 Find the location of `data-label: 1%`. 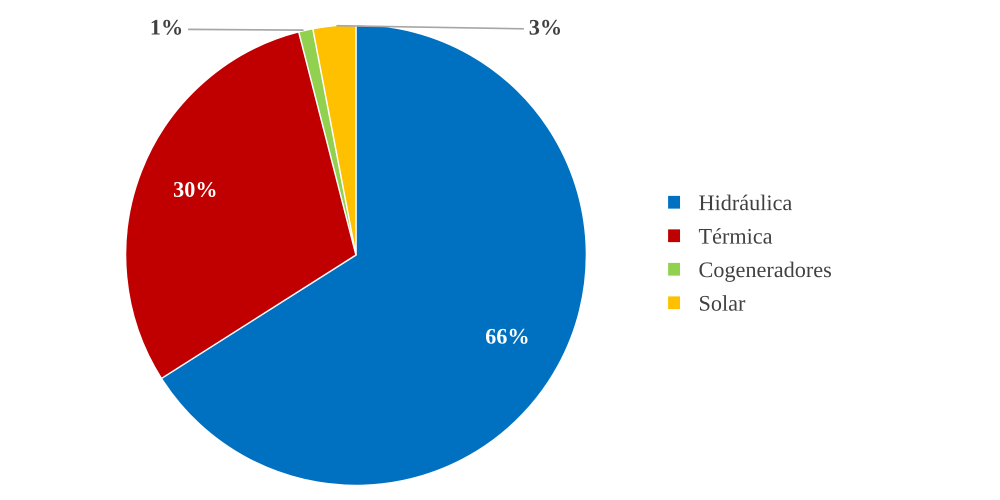

data-label: 1% is located at coordinates (167, 27).